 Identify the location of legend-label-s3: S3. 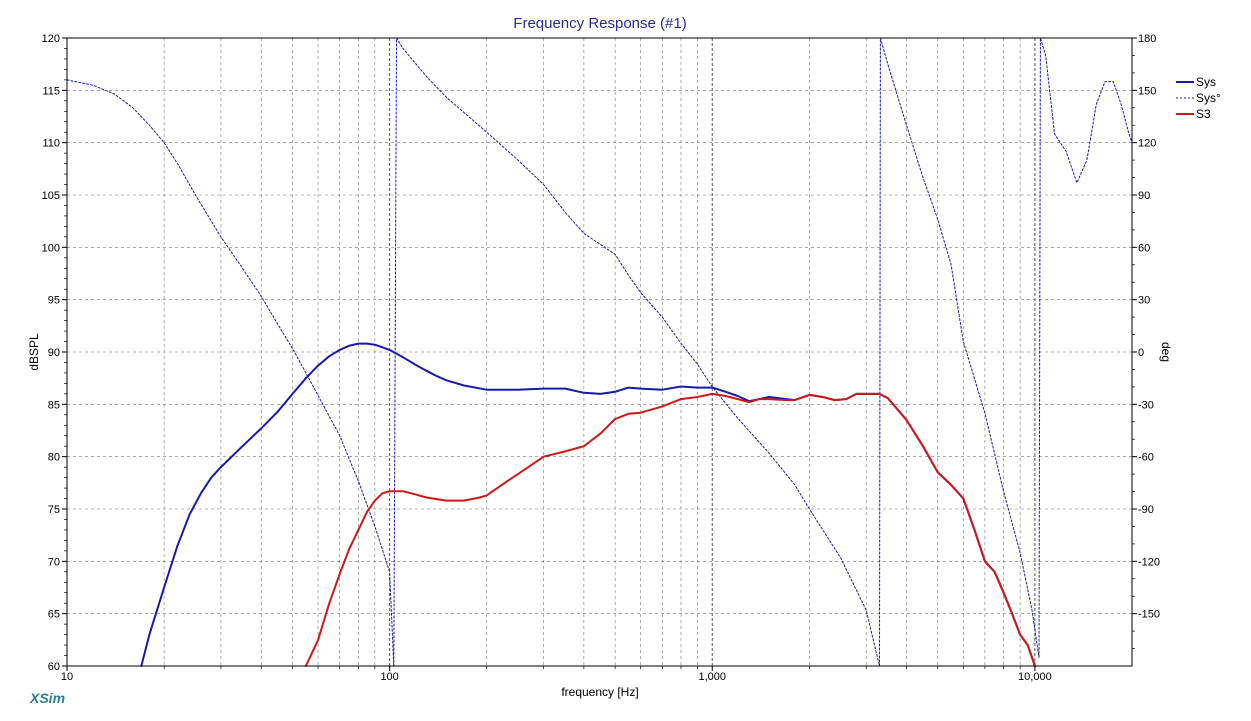
(1203, 114).